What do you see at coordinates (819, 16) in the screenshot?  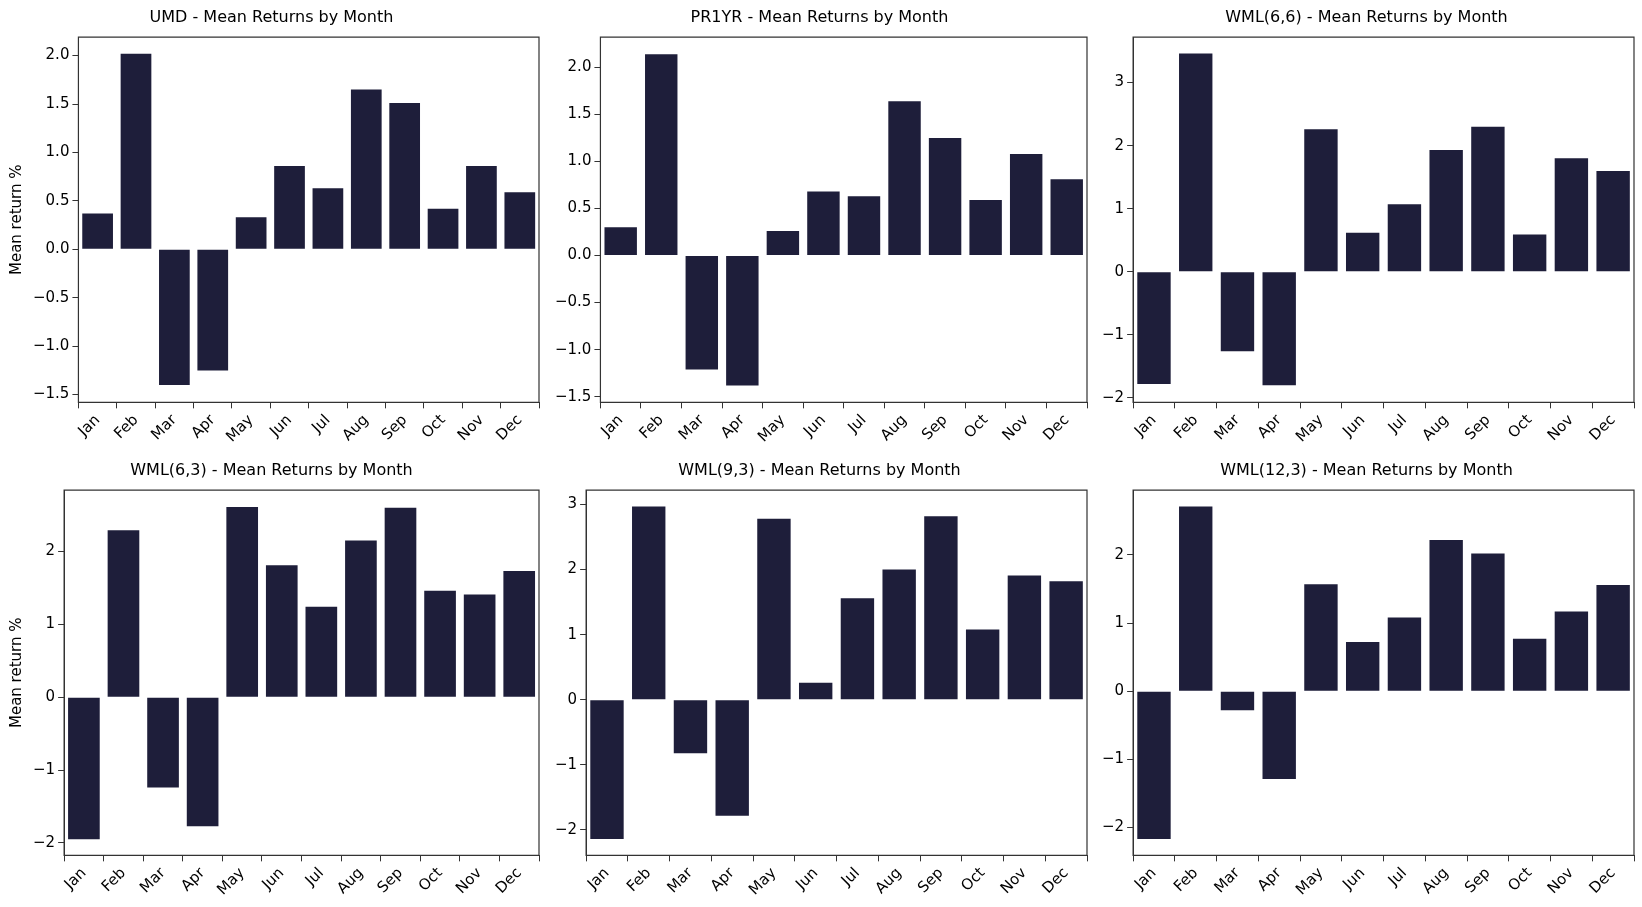 I see `chart-title: PR1YR - Mean Returns by Month` at bounding box center [819, 16].